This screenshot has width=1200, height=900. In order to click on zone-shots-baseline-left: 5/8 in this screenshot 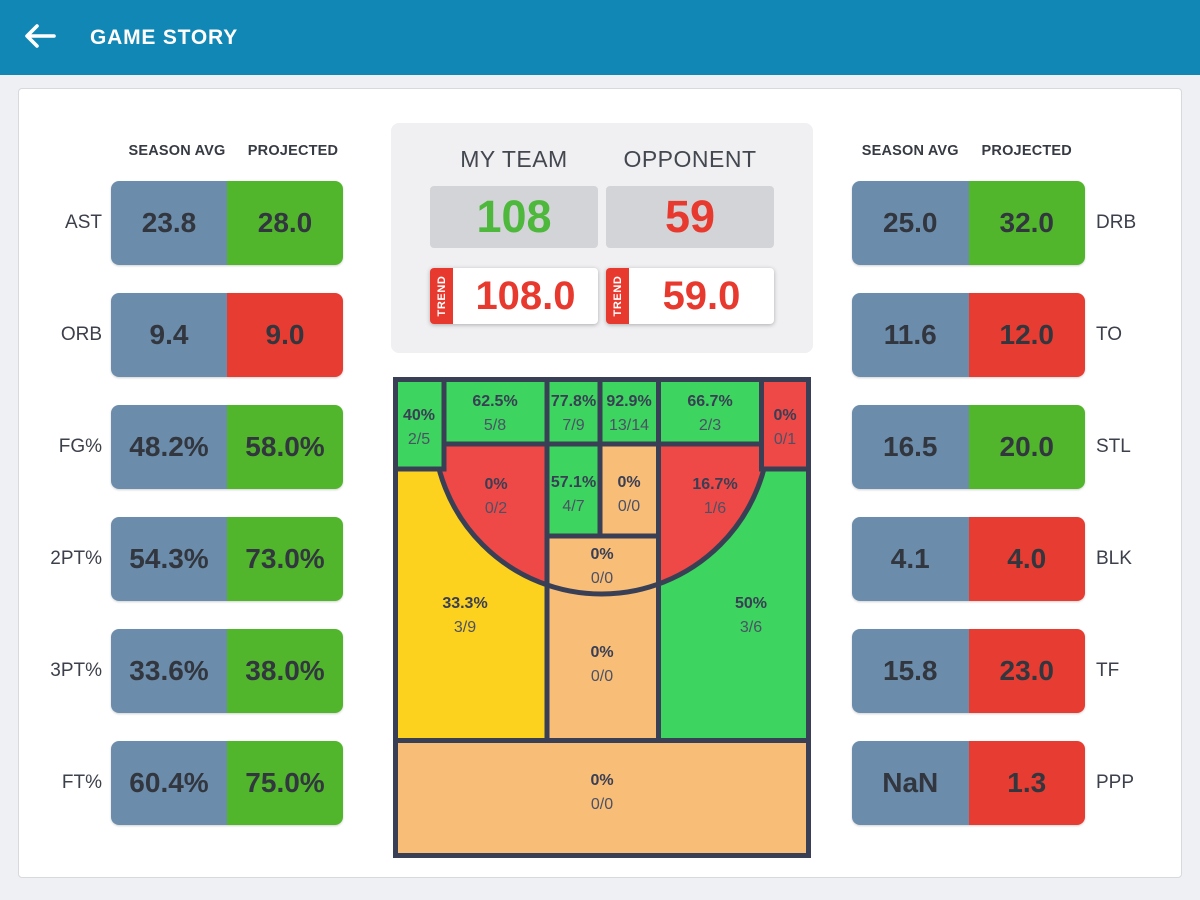, I will do `click(495, 425)`.